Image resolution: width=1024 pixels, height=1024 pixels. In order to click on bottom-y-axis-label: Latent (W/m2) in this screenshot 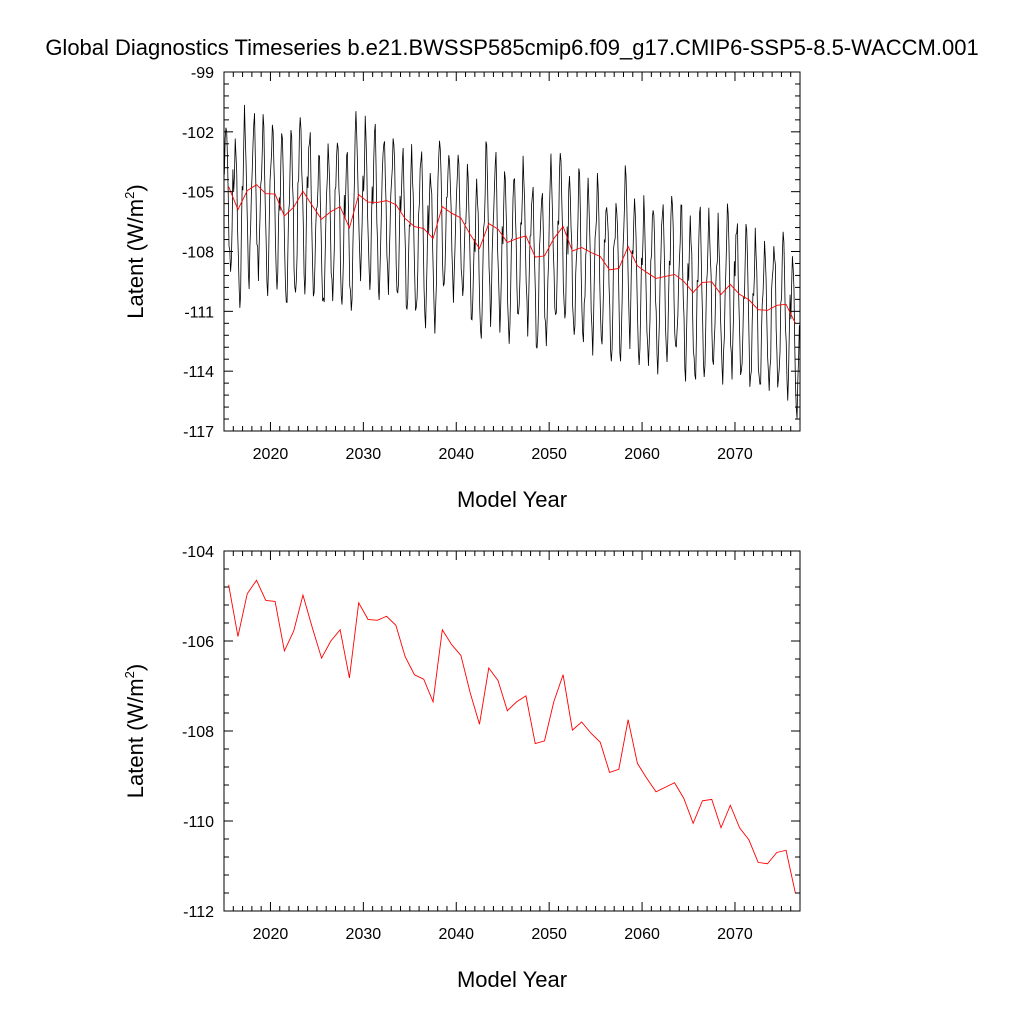, I will do `click(135, 731)`.